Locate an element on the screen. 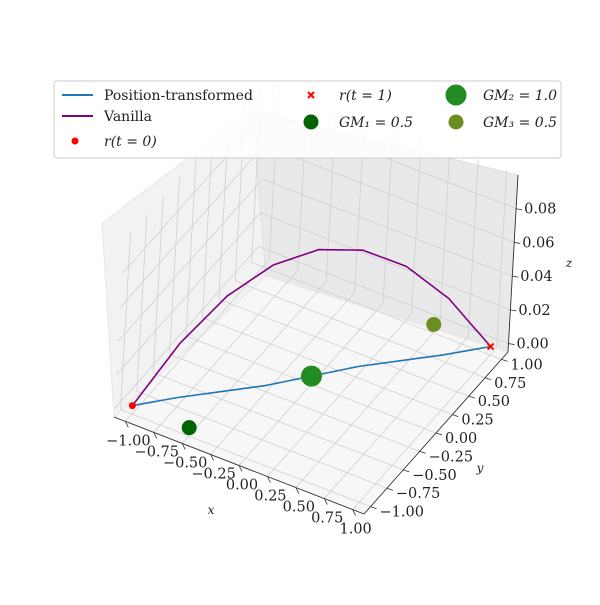 Image resolution: width=600 pixels, height=605 pixels. z-tick-label: 0.00 is located at coordinates (532, 345).